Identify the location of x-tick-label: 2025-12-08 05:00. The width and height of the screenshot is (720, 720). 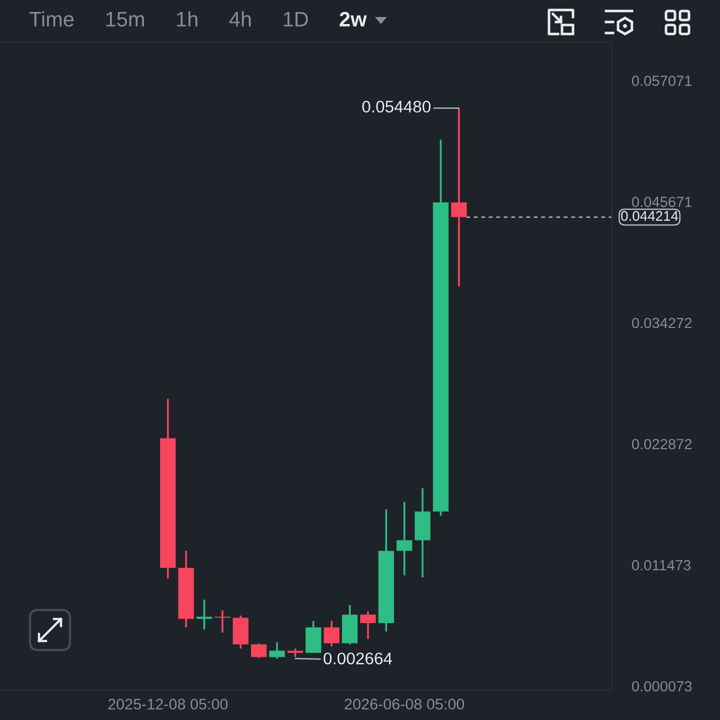
(168, 704).